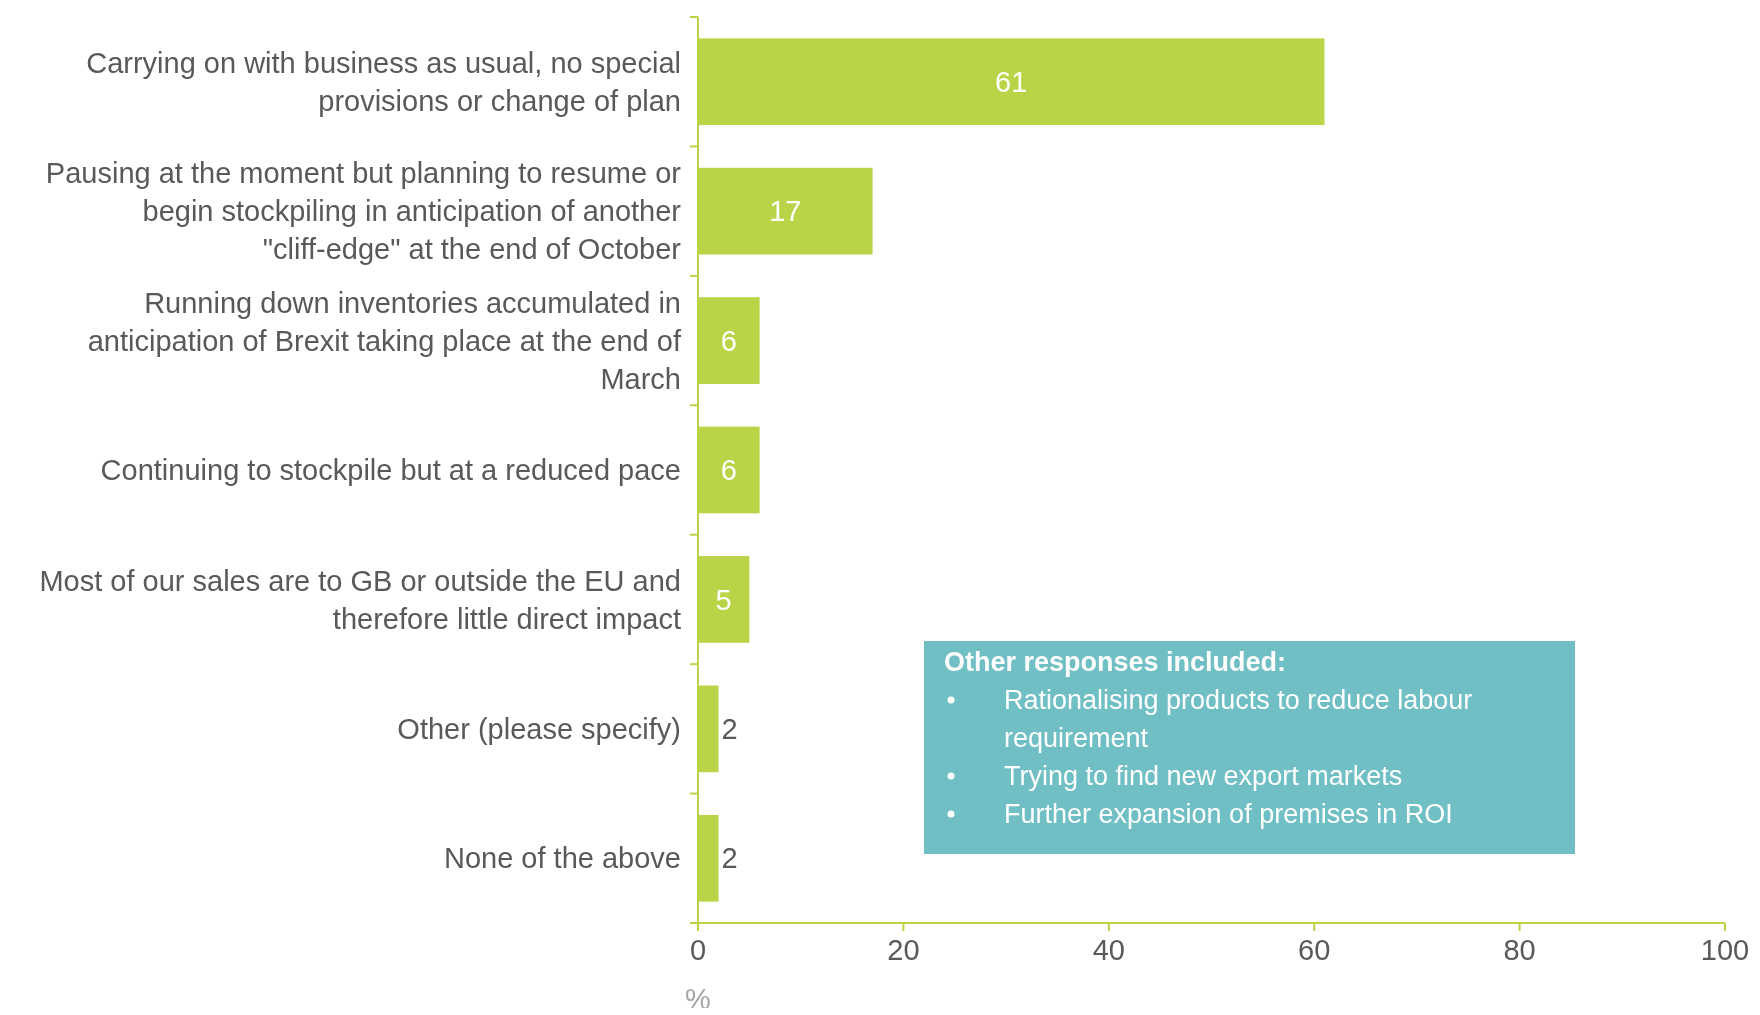 The image size is (1760, 1015). What do you see at coordinates (1011, 81) in the screenshot?
I see `data-label: 61` at bounding box center [1011, 81].